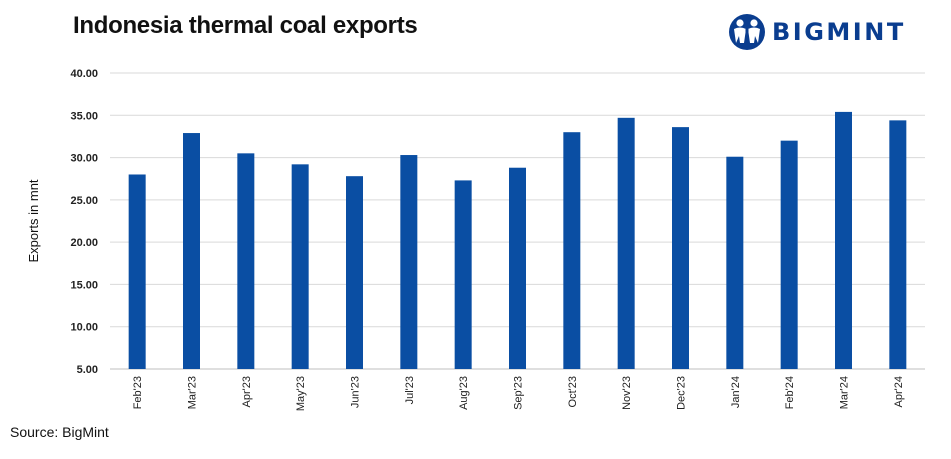 The image size is (951, 459). I want to click on x-tick-label: Mar'23, so click(193, 392).